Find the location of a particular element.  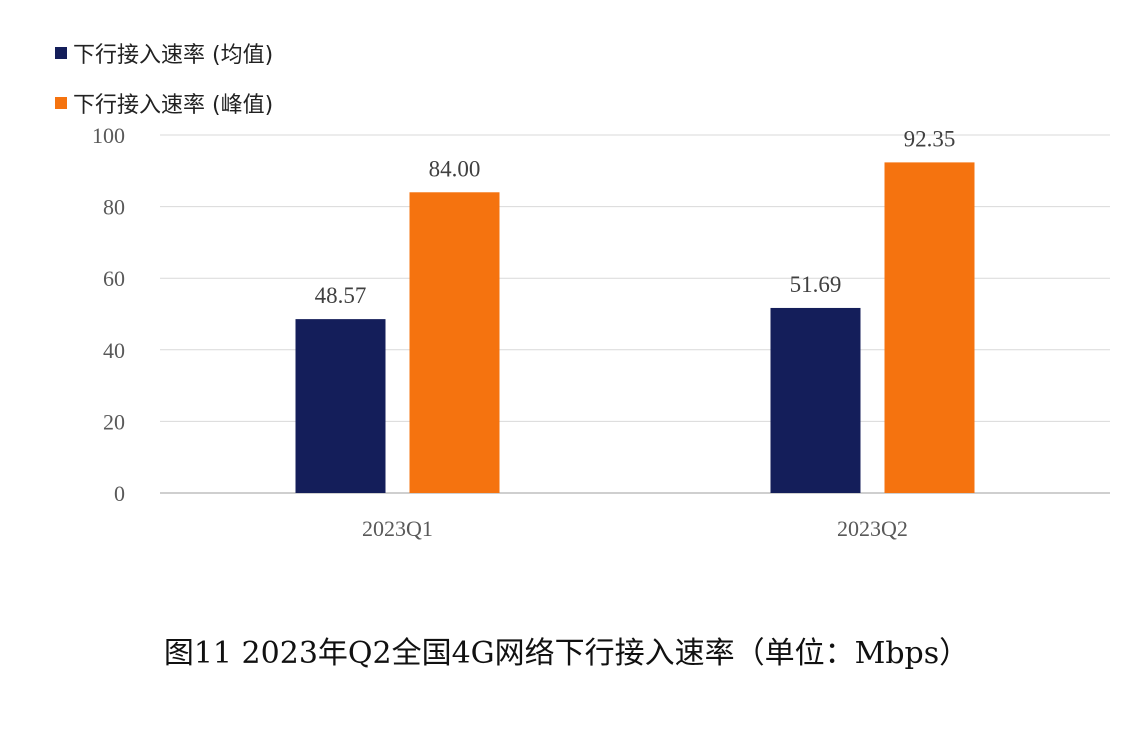

x-tick-label: 2023Q2 is located at coordinates (872, 528).